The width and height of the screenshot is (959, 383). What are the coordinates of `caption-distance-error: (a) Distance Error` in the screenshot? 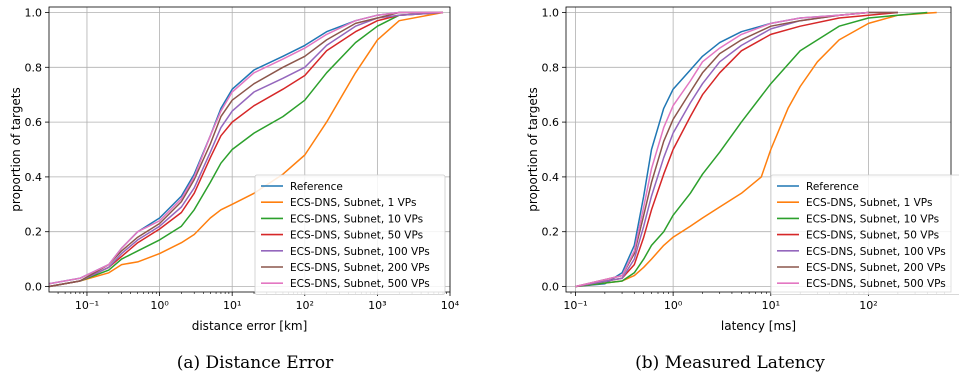 It's located at (255, 363).